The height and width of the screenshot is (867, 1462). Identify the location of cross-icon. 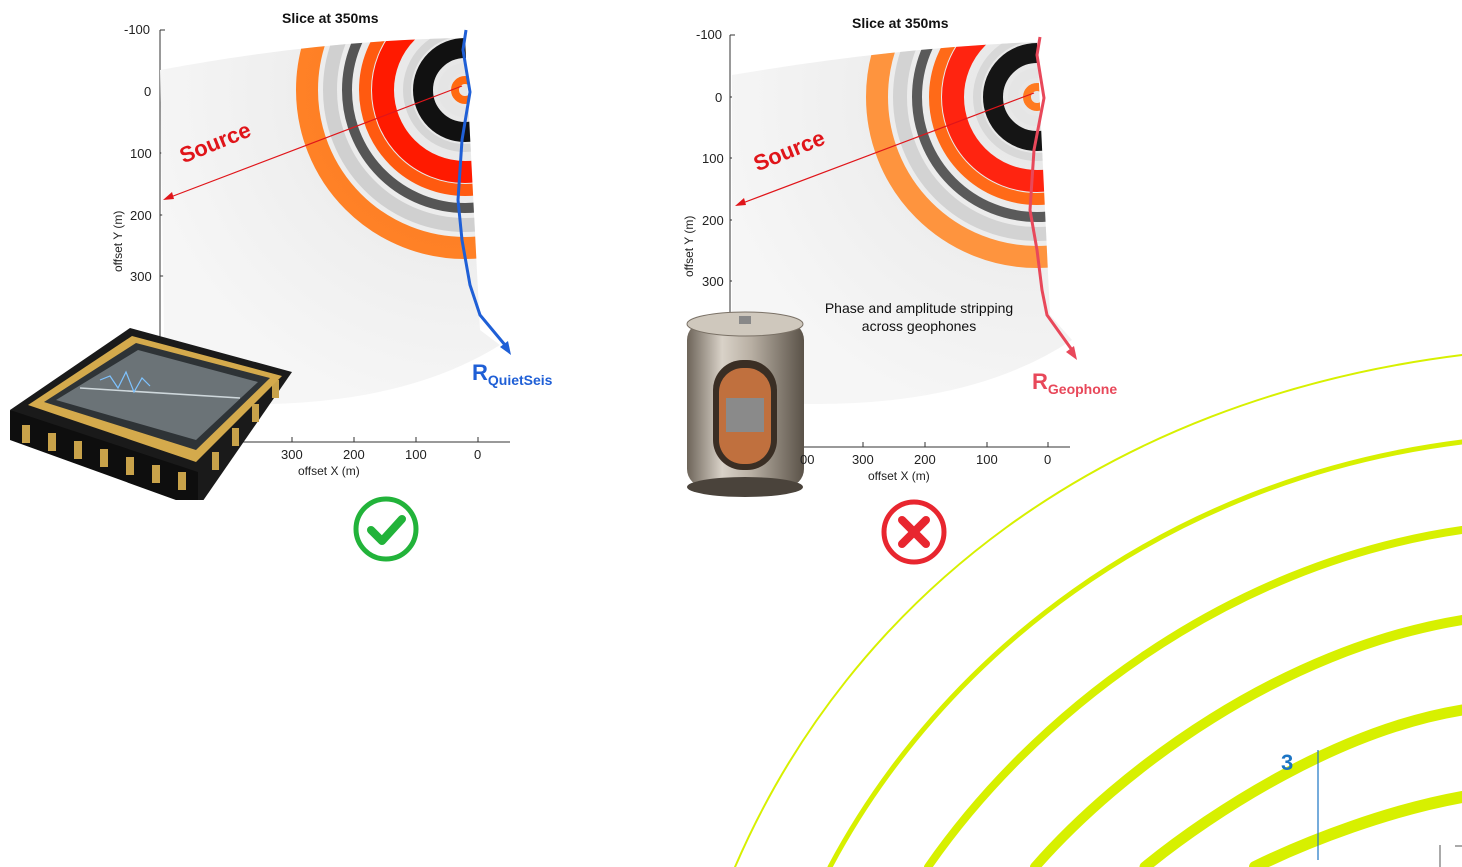
(914, 532).